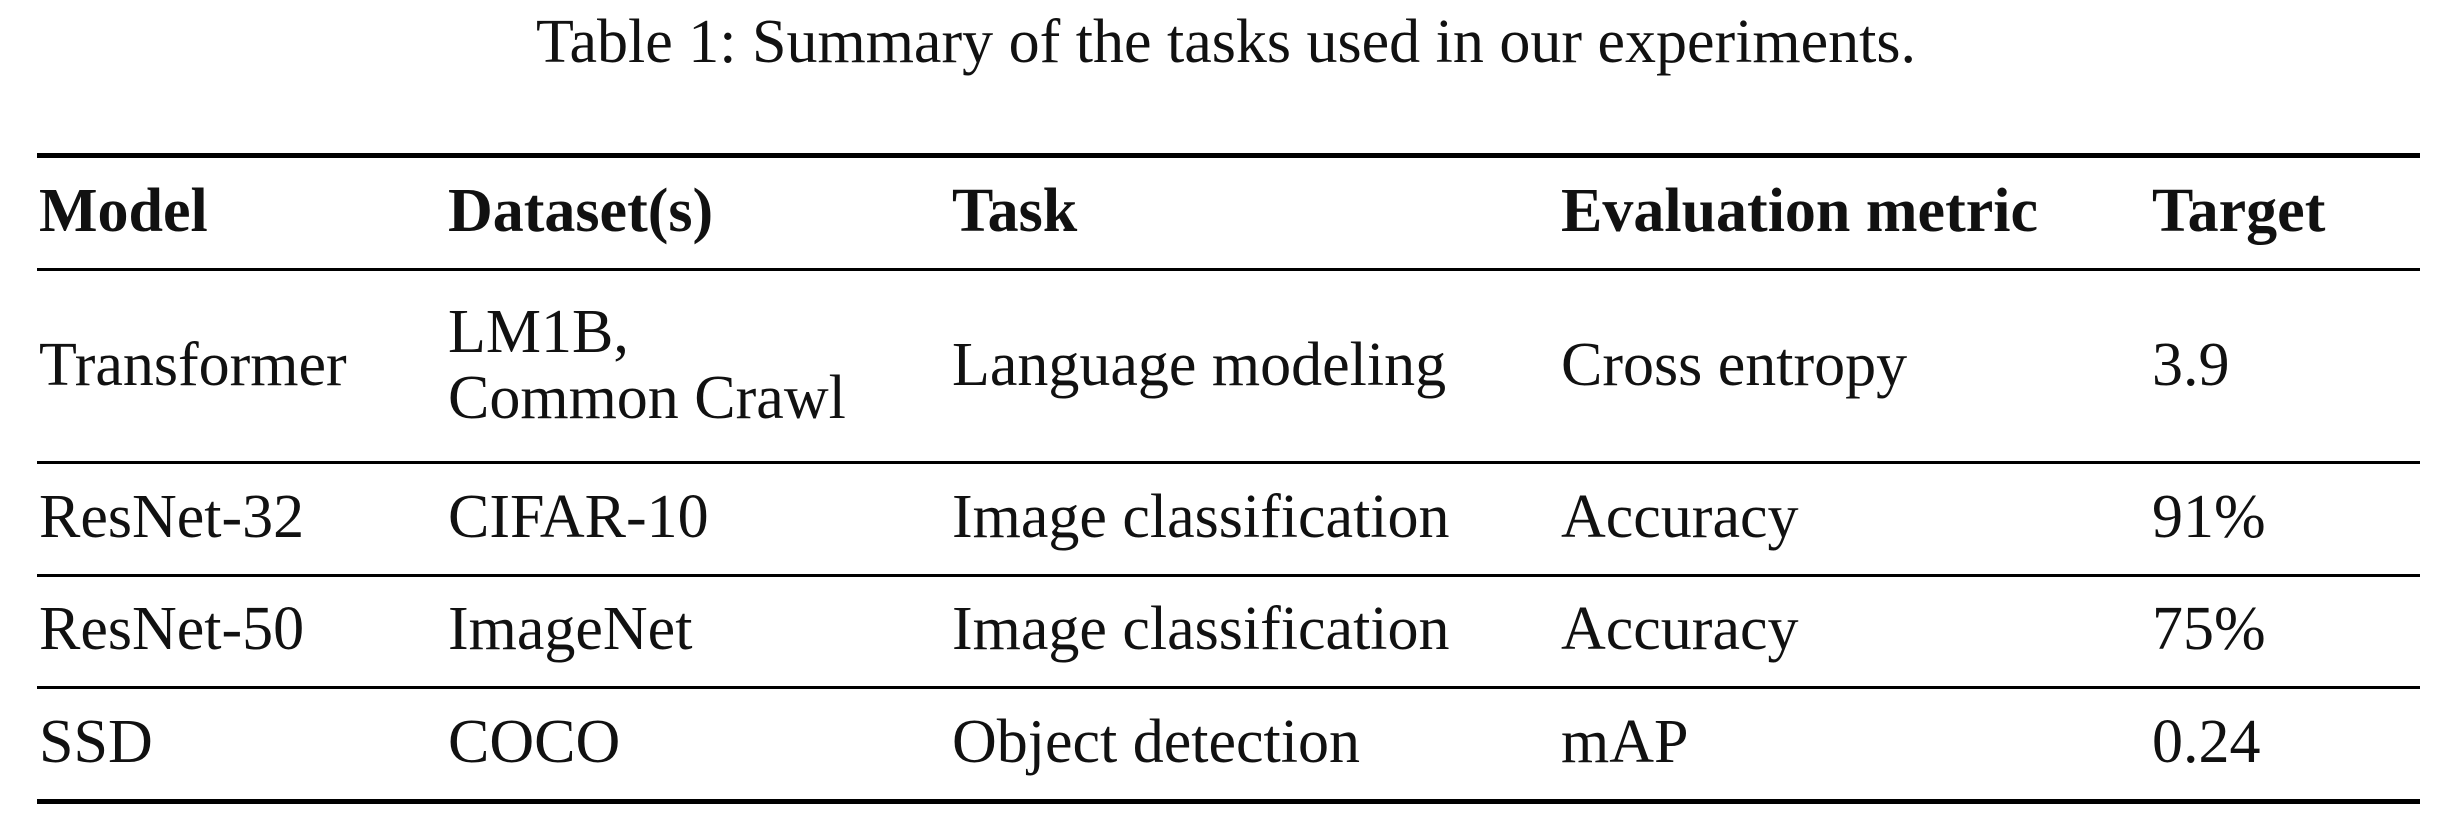 Image resolution: width=2452 pixels, height=834 pixels. I want to click on cell-target: 91%, so click(2209, 517).